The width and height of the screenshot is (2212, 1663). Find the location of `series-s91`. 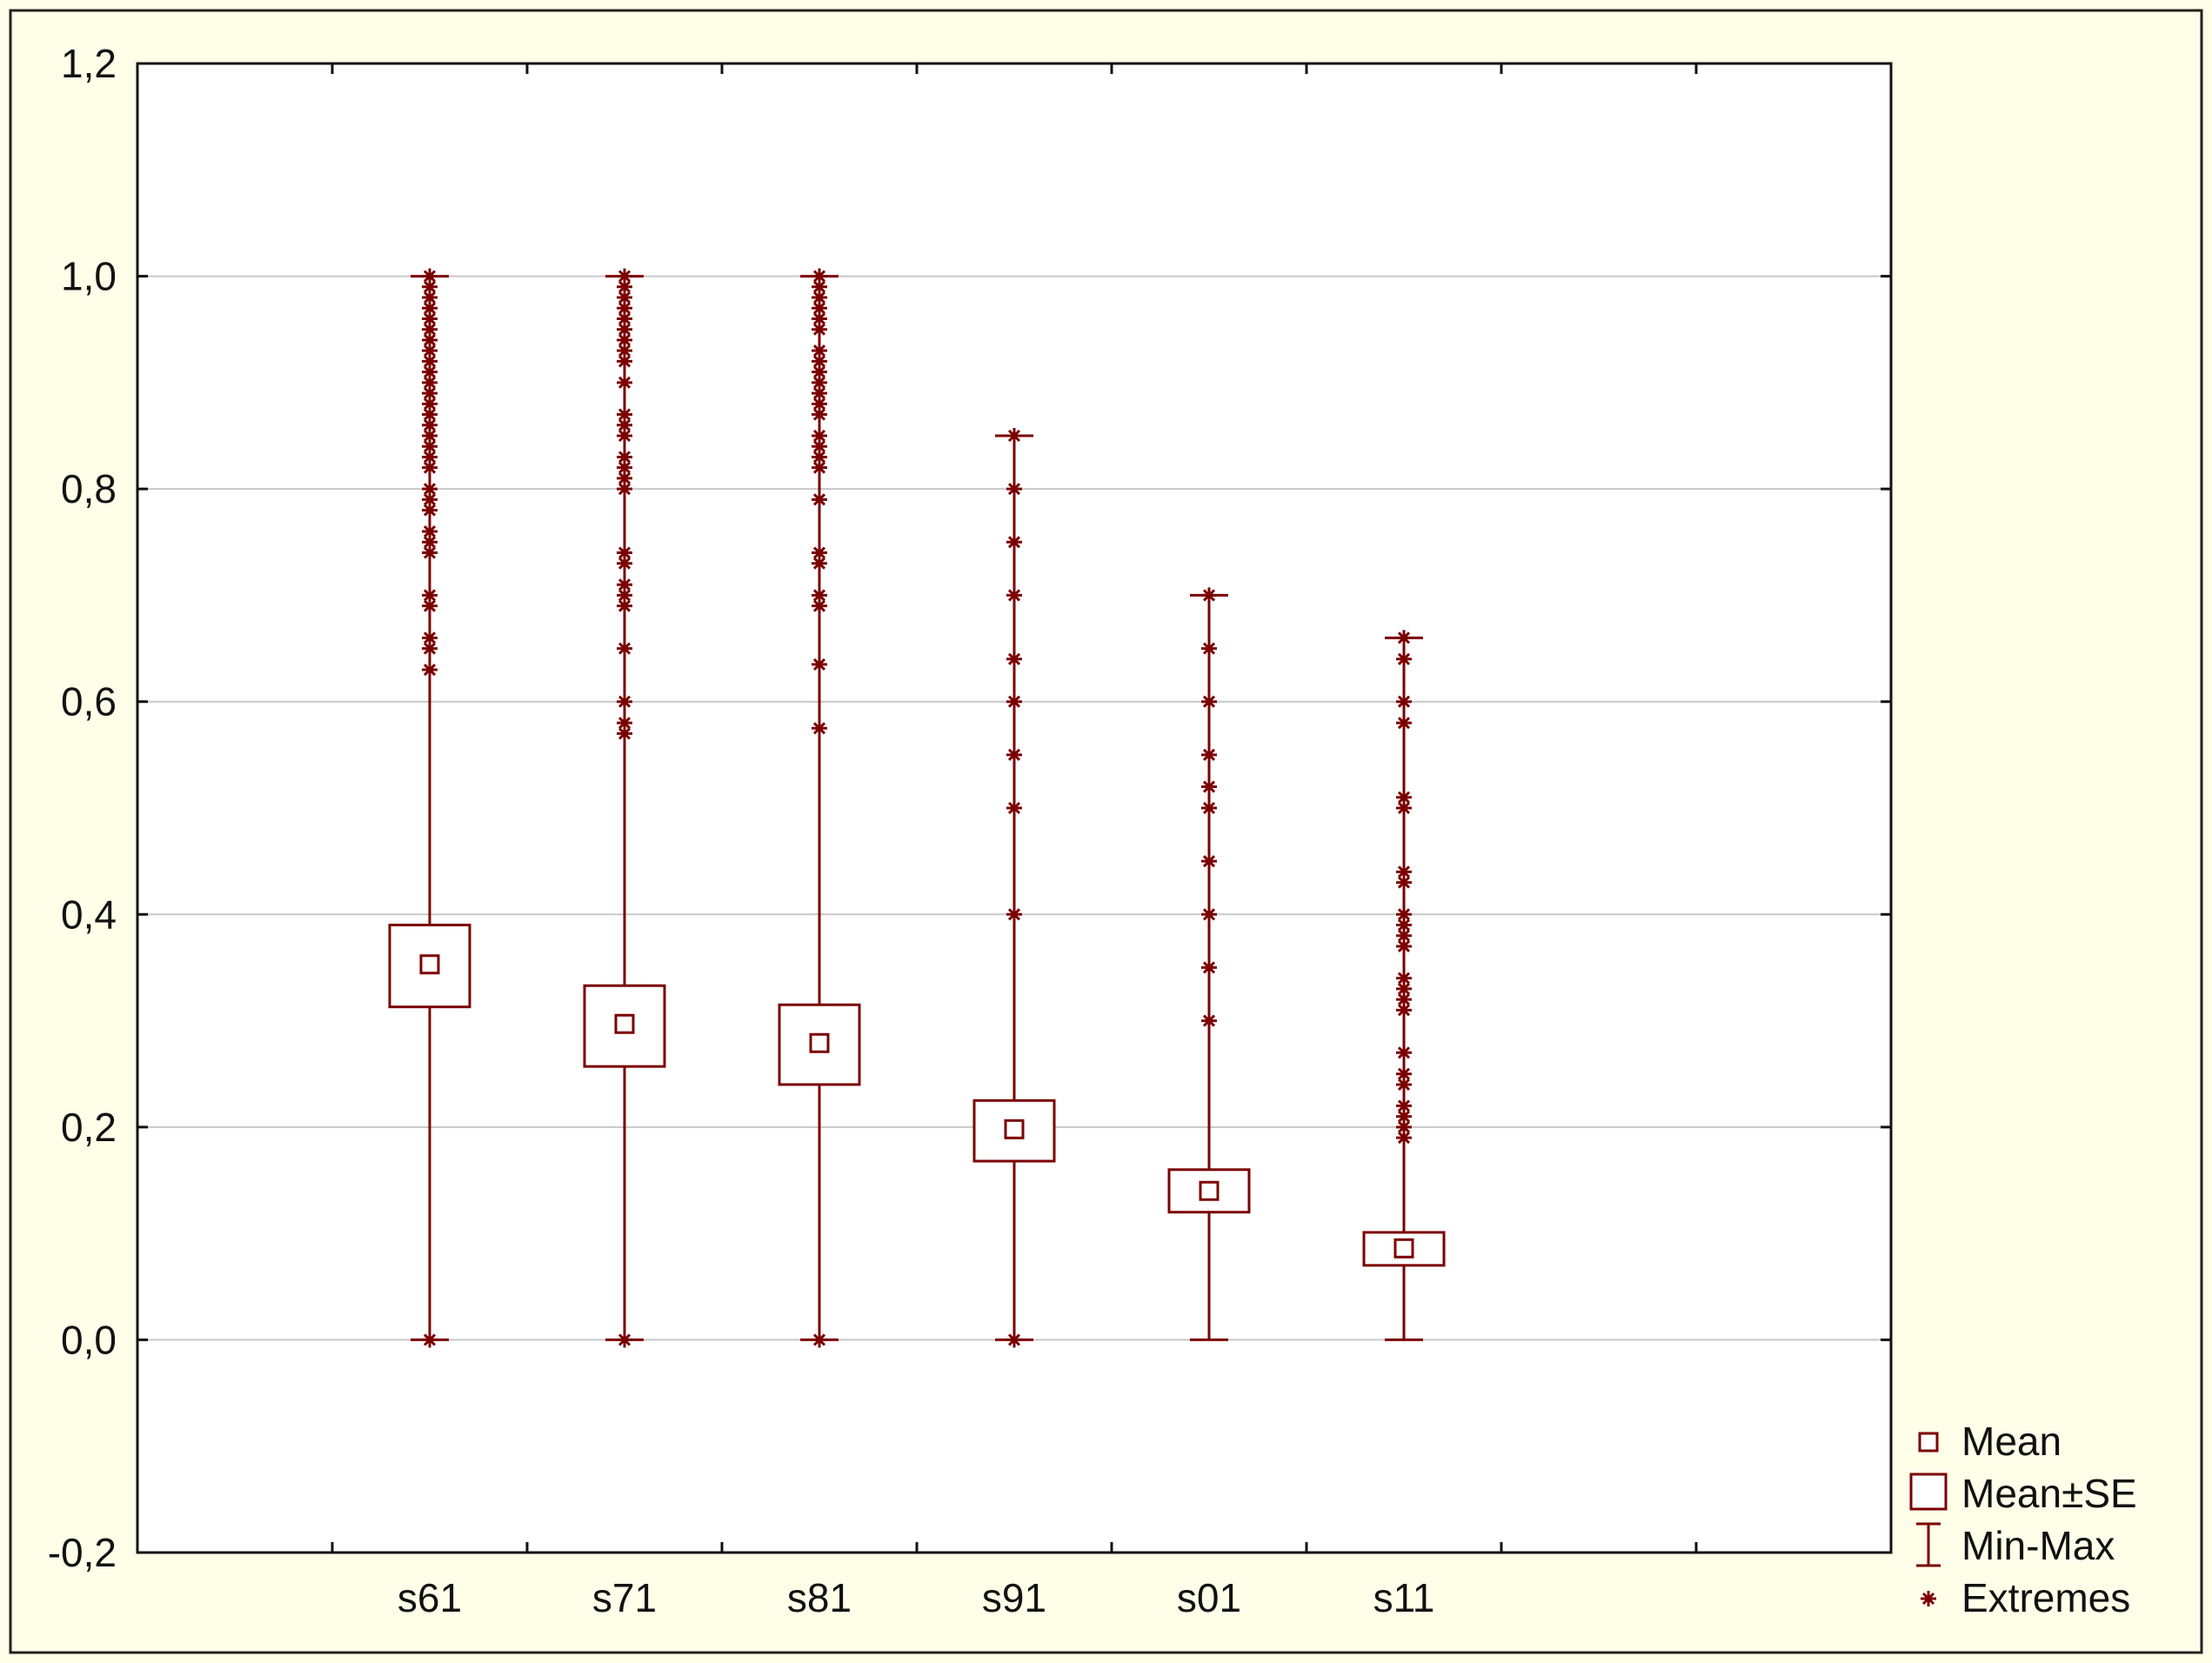

series-s91 is located at coordinates (1014, 888).